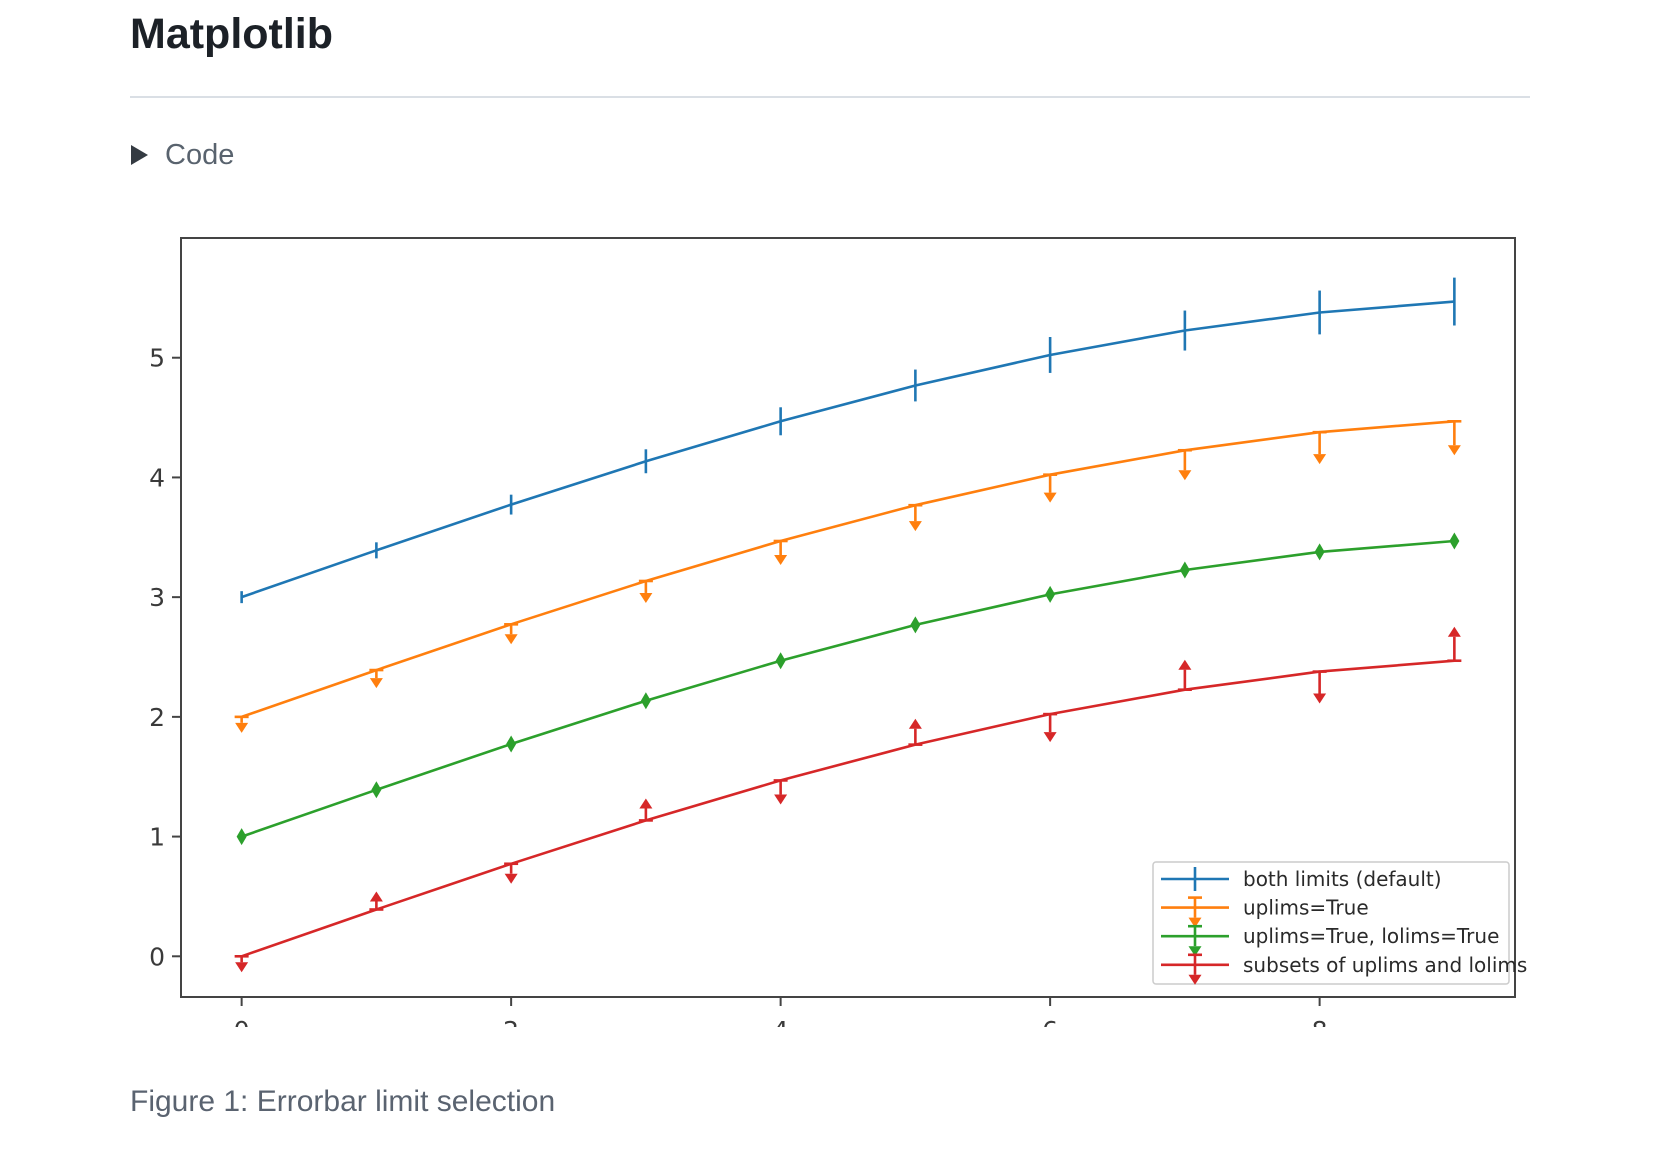 The height and width of the screenshot is (1172, 1666). I want to click on svg-text: uplims=True, lolims=True, so click(1371, 936).